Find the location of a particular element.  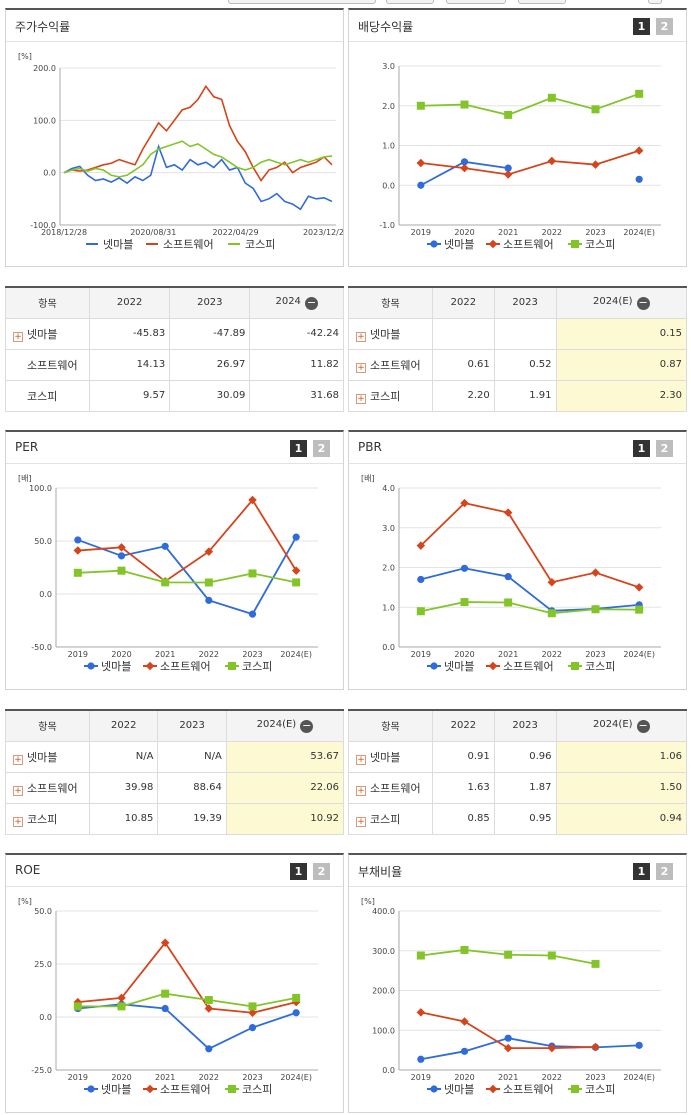

table-row: + 소프트웨어 1.63 1.87 1.50 is located at coordinates (518, 787).